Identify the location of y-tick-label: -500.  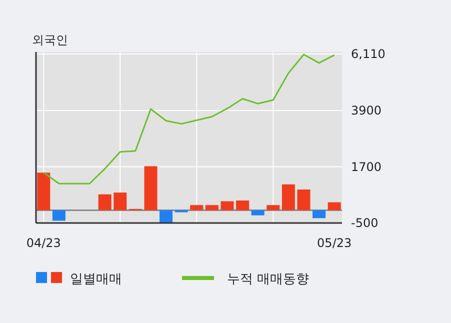
(364, 223).